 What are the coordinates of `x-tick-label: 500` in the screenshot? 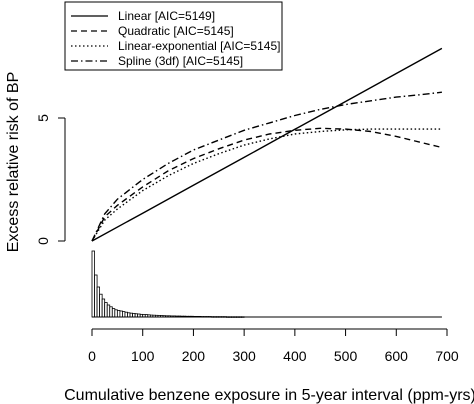 It's located at (346, 356).